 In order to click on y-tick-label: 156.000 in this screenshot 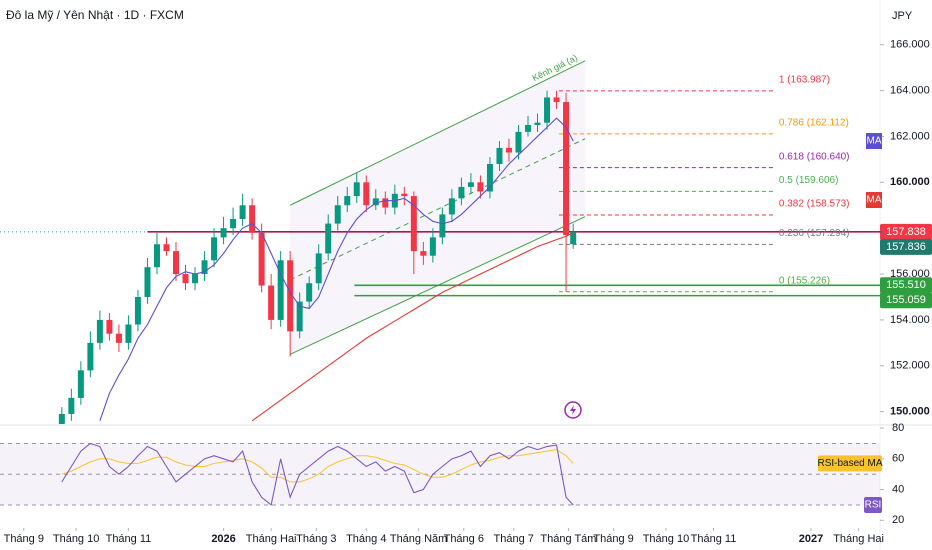, I will do `click(910, 274)`.